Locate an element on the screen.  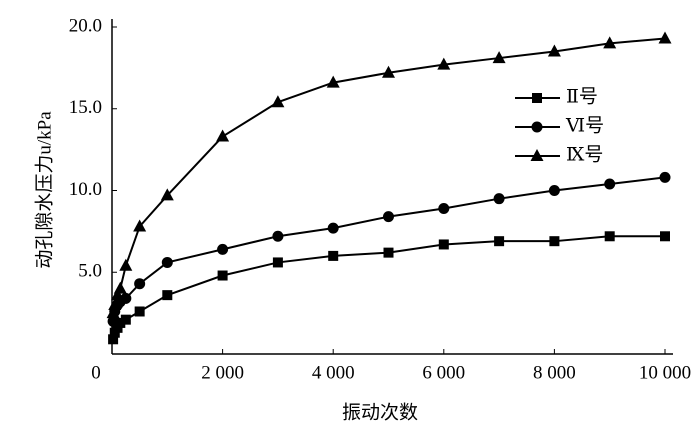
x-tick-label: 8 000 is located at coordinates (554, 372).